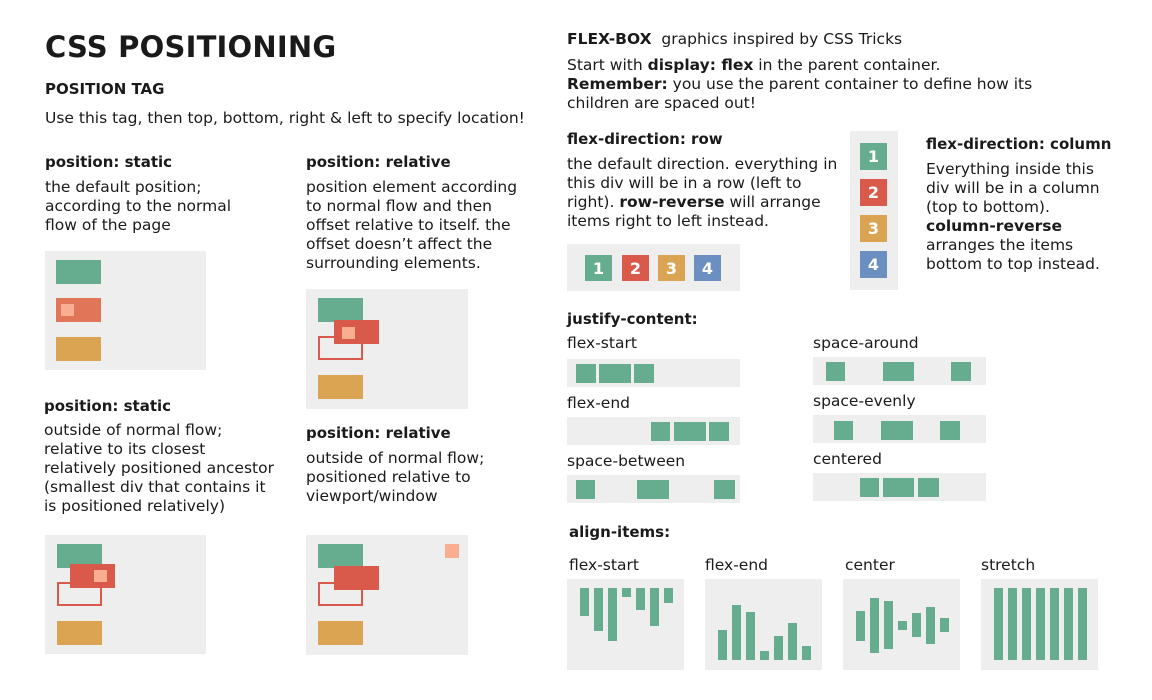 The width and height of the screenshot is (1152, 700). I want to click on flexbox-title-note: graphics inspired by CSS Tricks, so click(782, 39).